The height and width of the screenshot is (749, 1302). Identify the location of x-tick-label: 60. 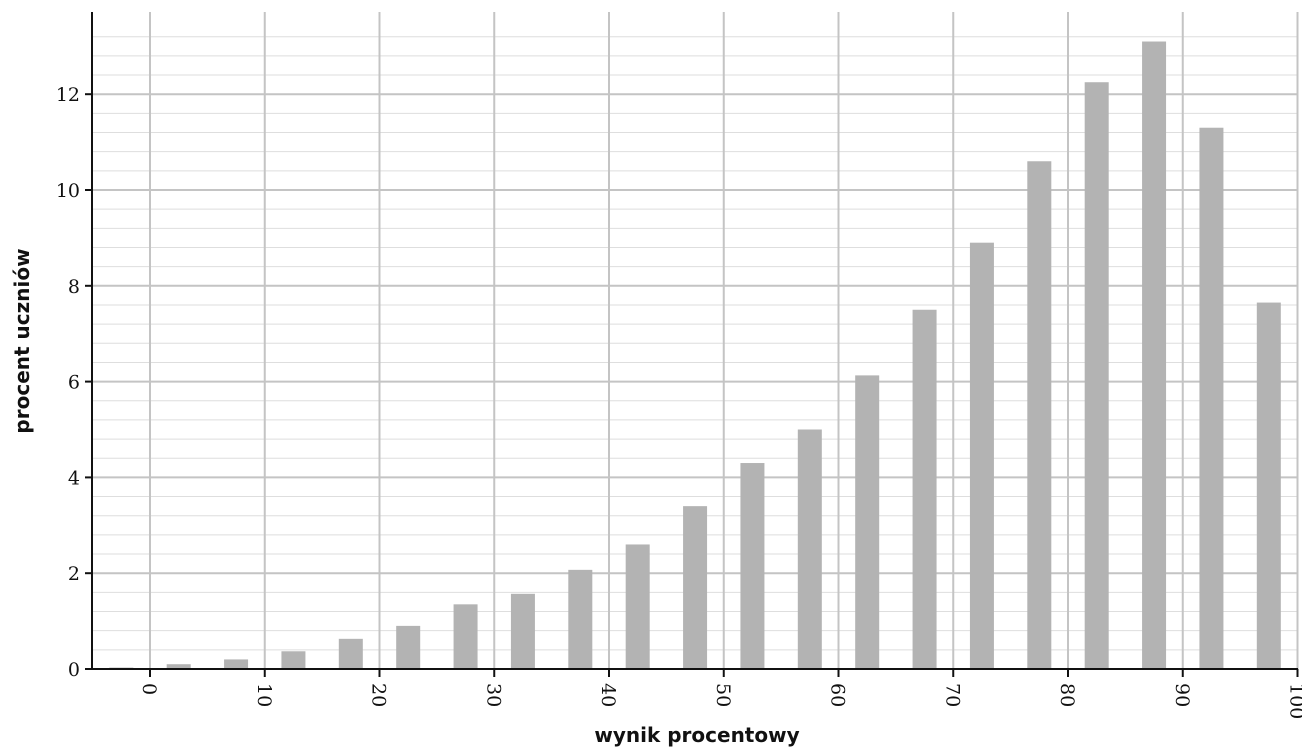
(838, 695).